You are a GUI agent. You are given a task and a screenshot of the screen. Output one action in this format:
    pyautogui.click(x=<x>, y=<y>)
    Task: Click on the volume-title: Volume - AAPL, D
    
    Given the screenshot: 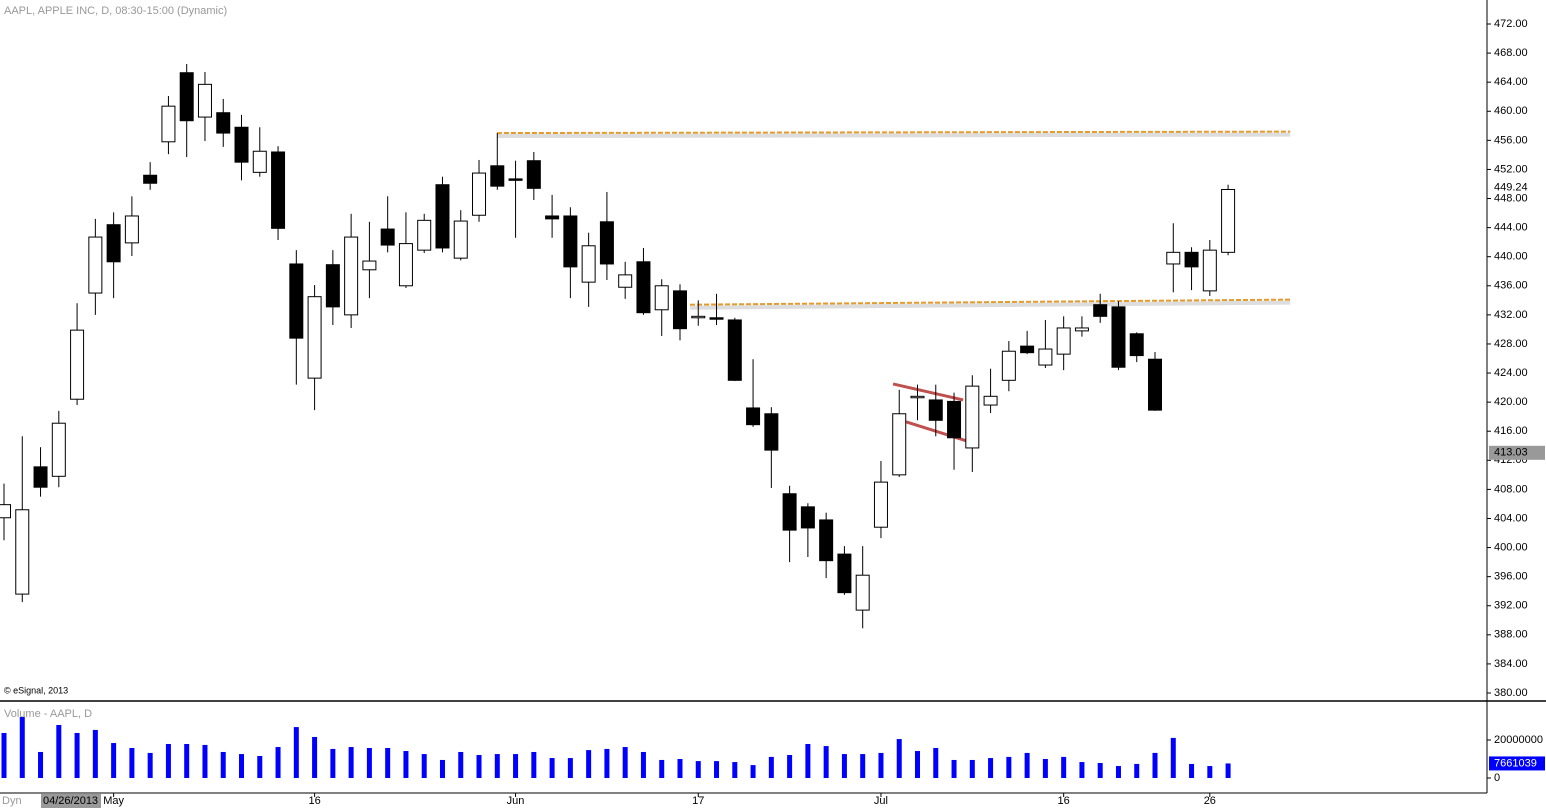 What is the action you would take?
    pyautogui.click(x=48, y=714)
    